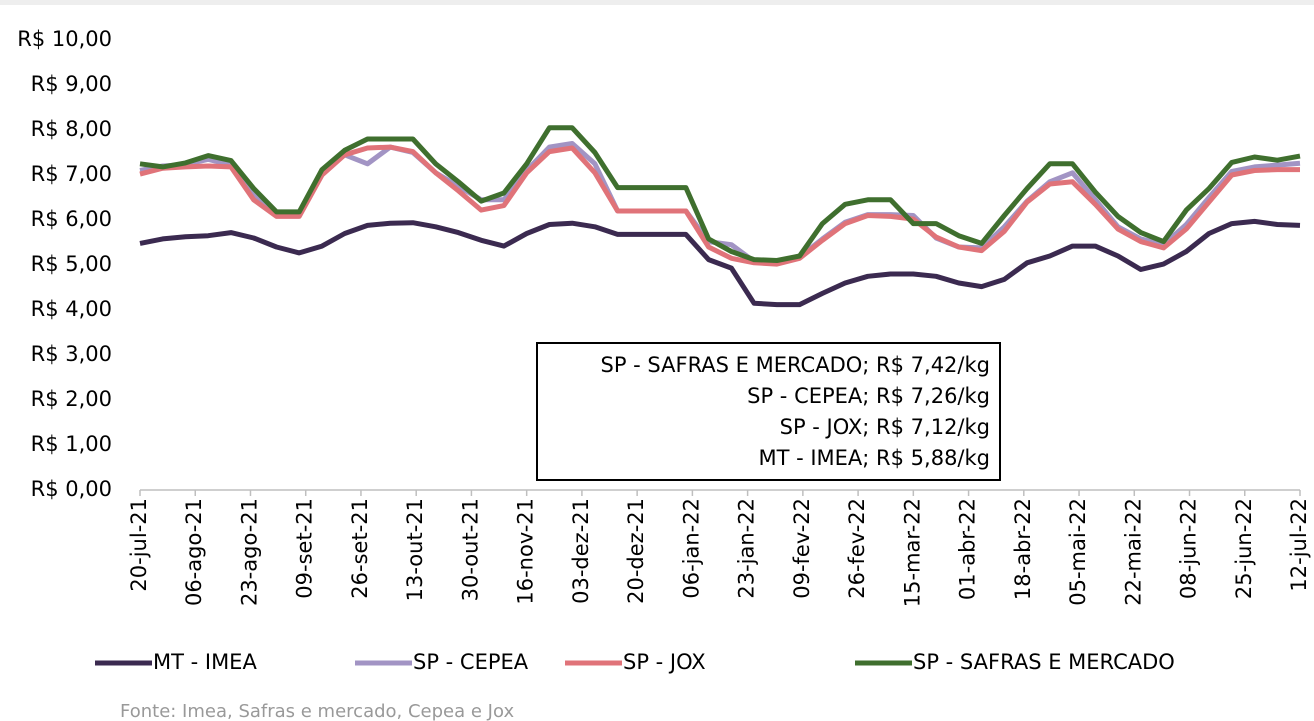 The height and width of the screenshot is (721, 1314). I want to click on y-tick-label: R$ 9,00, so click(71, 84).